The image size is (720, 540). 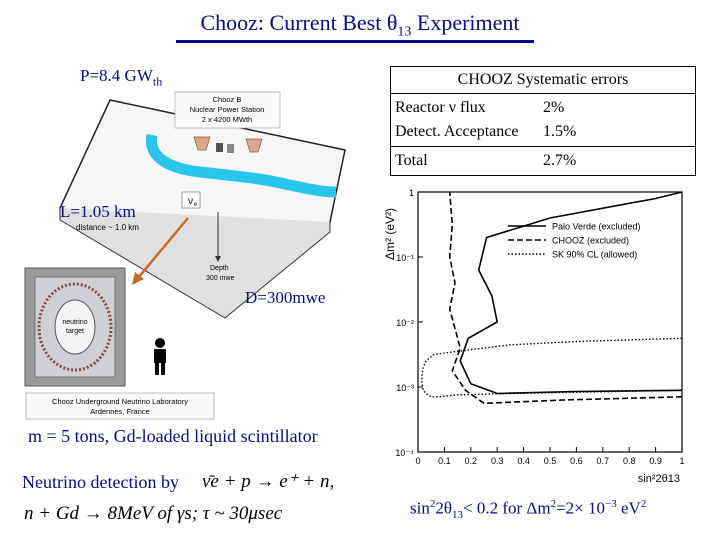 I want to click on x-tick-label: 0.4, so click(x=523, y=461).